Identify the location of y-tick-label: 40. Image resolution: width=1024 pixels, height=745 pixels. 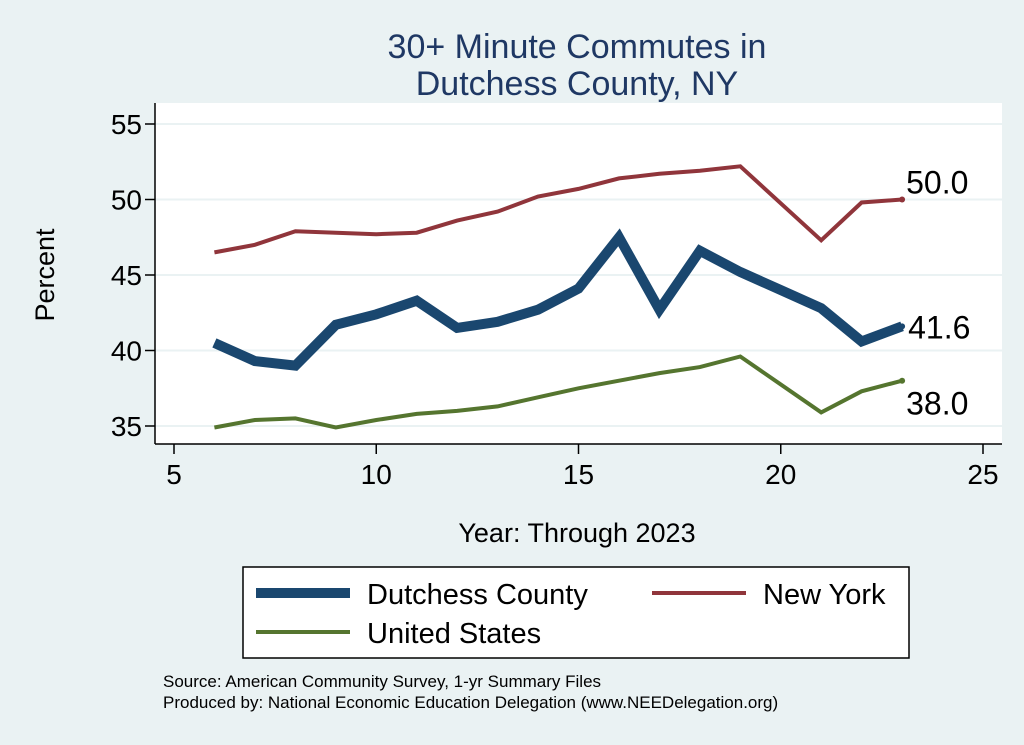
(126, 351).